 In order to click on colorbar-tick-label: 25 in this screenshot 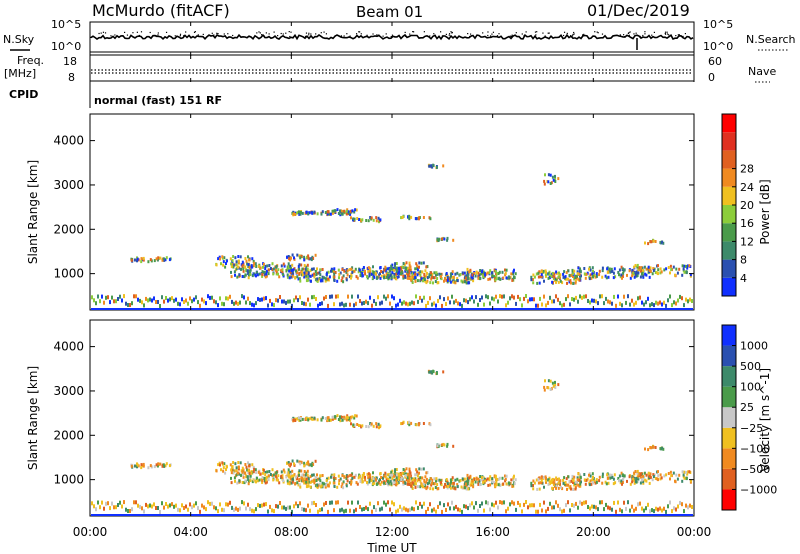, I will do `click(747, 407)`.